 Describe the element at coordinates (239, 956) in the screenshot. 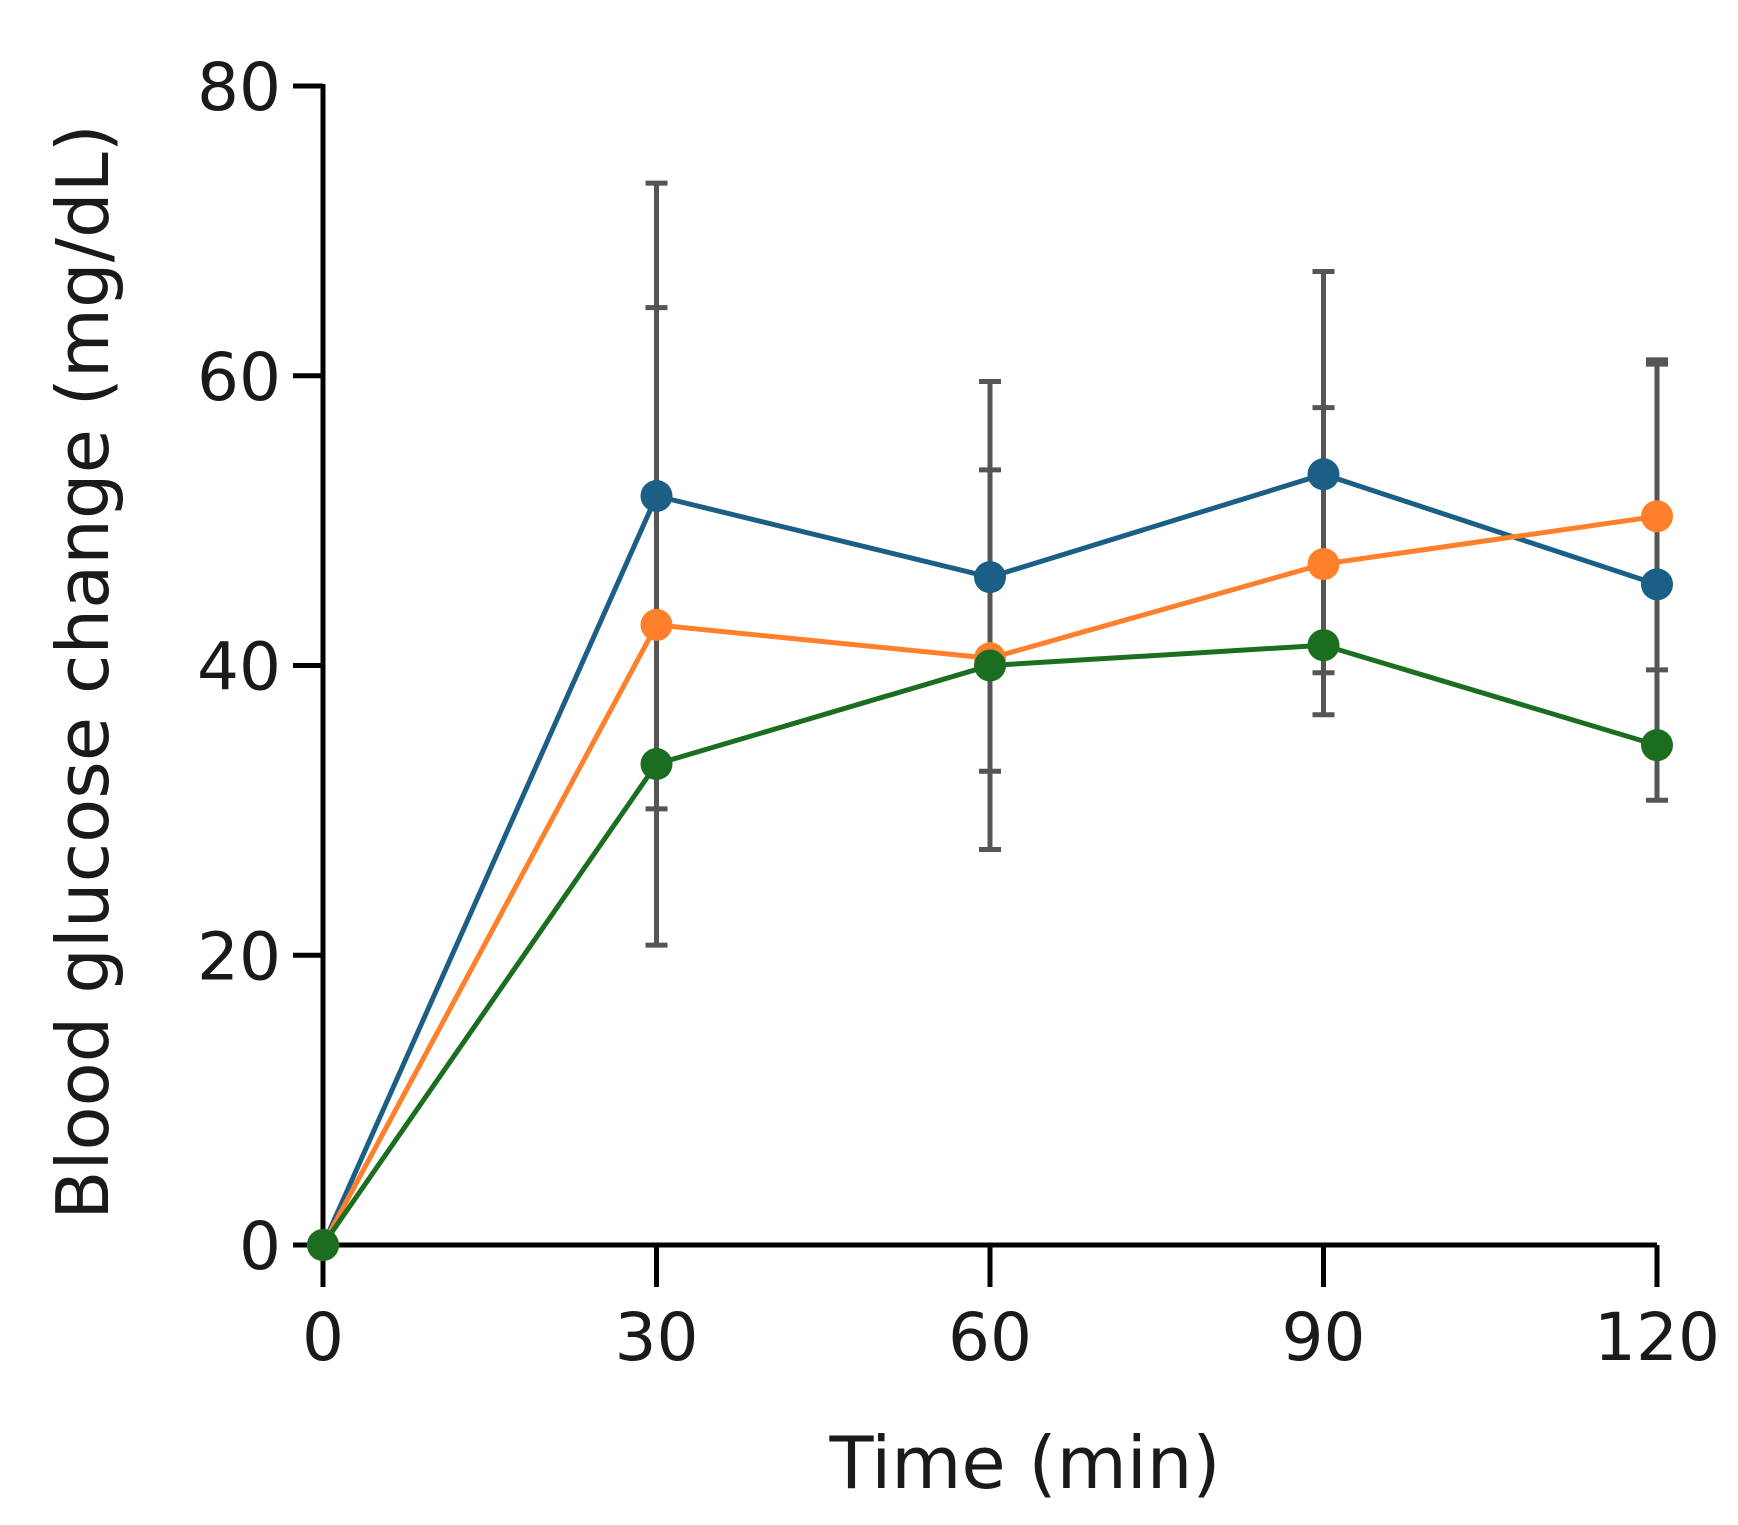

I see `y-tick-label: 20` at that location.